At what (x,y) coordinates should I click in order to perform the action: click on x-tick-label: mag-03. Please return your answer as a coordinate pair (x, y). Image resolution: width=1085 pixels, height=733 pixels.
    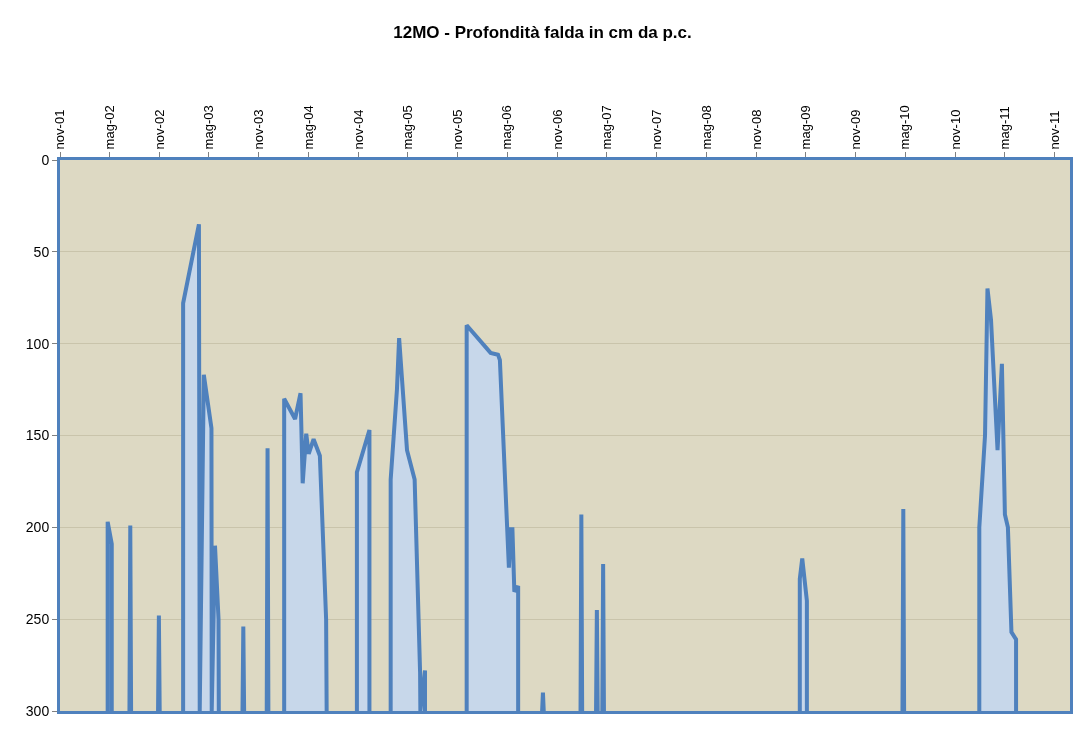
    Looking at the image, I should click on (208, 127).